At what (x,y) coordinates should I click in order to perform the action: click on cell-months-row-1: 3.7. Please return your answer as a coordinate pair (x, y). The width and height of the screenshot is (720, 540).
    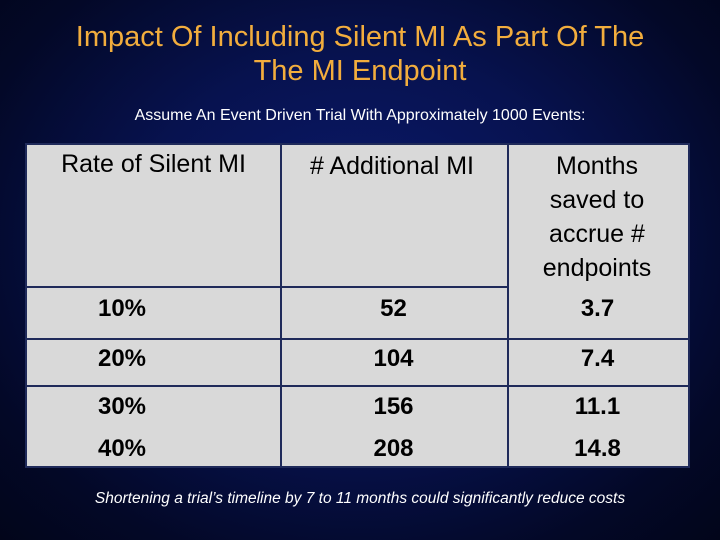
    Looking at the image, I should click on (597, 308).